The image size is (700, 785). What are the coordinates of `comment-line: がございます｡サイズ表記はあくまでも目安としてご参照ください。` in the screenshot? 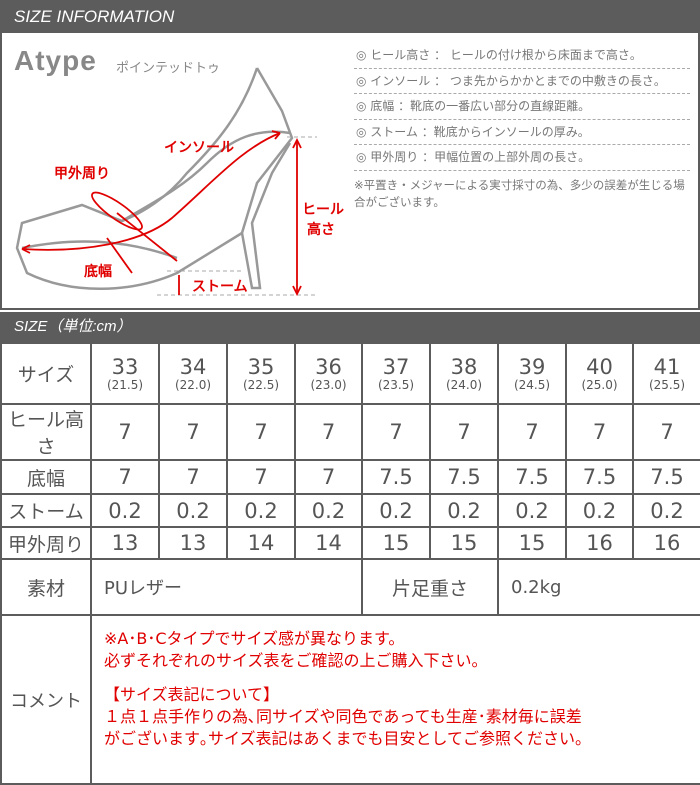 It's located at (348, 738).